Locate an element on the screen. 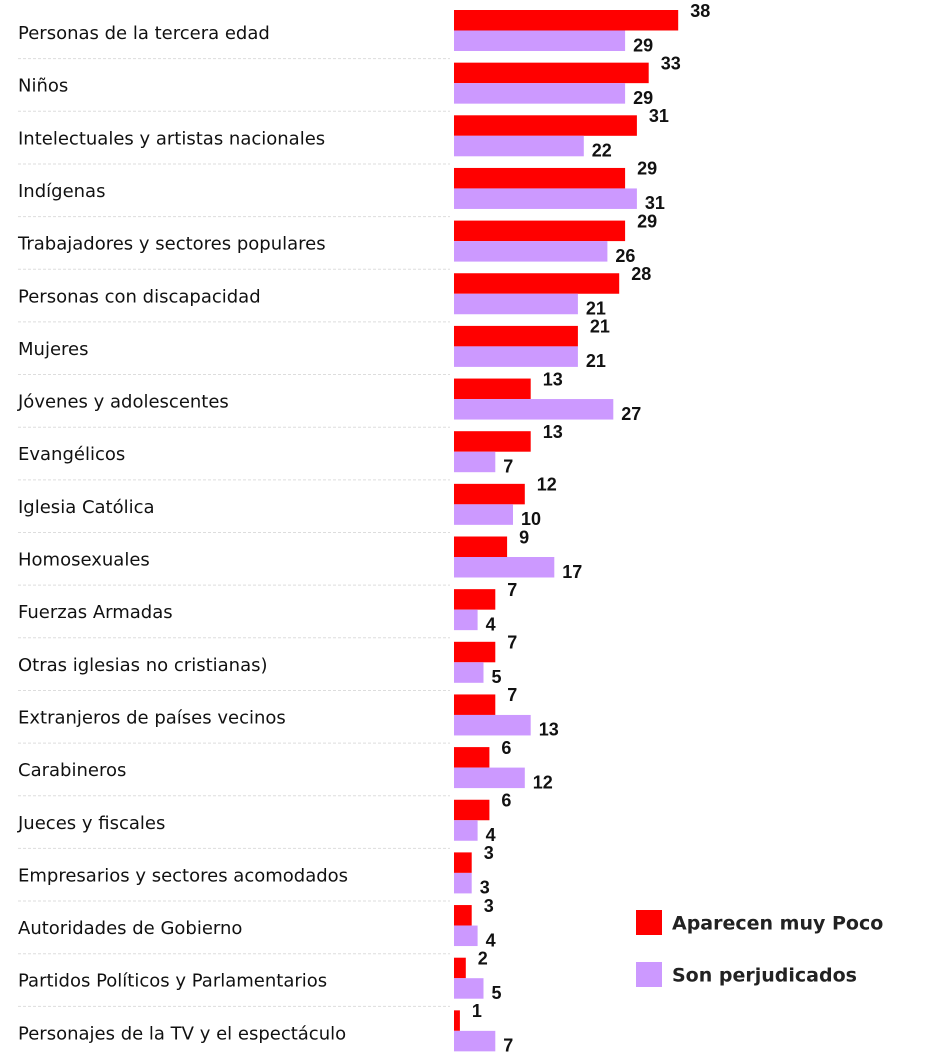 The height and width of the screenshot is (1053, 943). value-label: 5 is located at coordinates (497, 677).